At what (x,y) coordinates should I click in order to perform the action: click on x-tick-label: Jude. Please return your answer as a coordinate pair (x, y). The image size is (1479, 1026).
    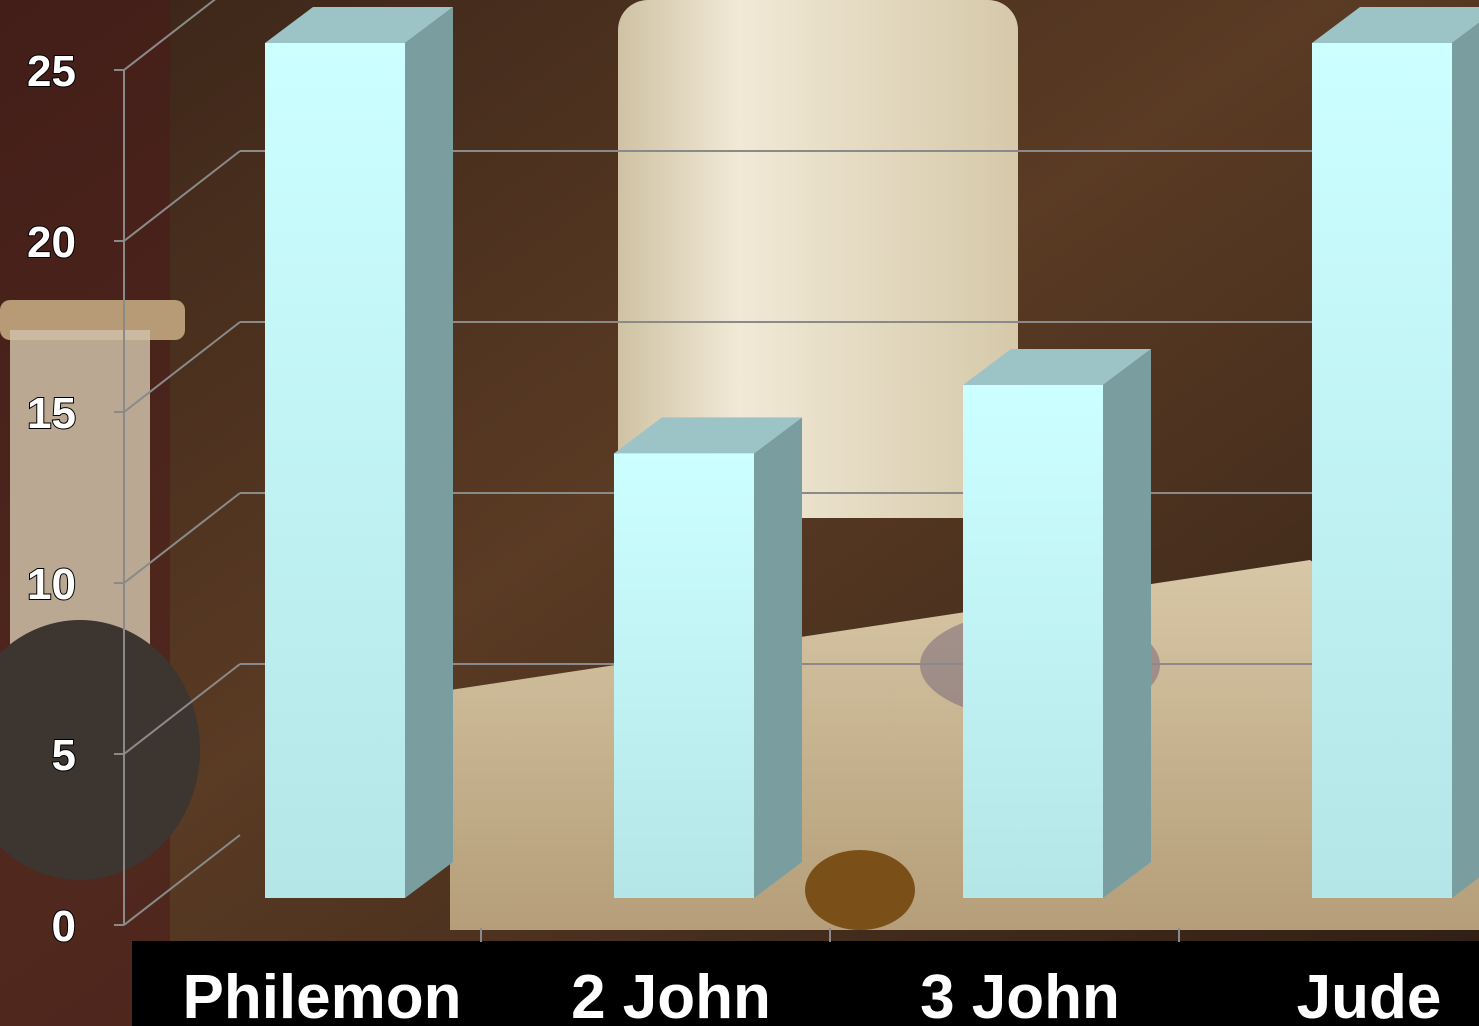
    Looking at the image, I should click on (1369, 994).